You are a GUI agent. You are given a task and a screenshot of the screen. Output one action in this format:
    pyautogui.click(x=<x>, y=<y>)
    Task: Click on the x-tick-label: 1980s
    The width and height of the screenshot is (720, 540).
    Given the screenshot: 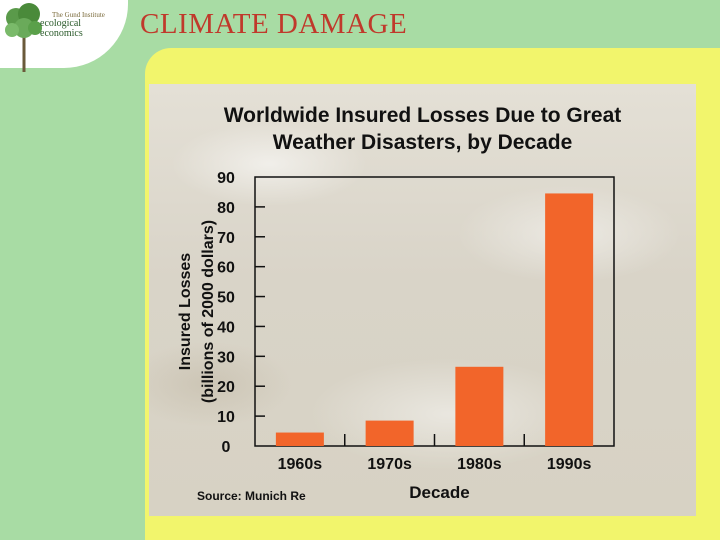 What is the action you would take?
    pyautogui.click(x=479, y=464)
    